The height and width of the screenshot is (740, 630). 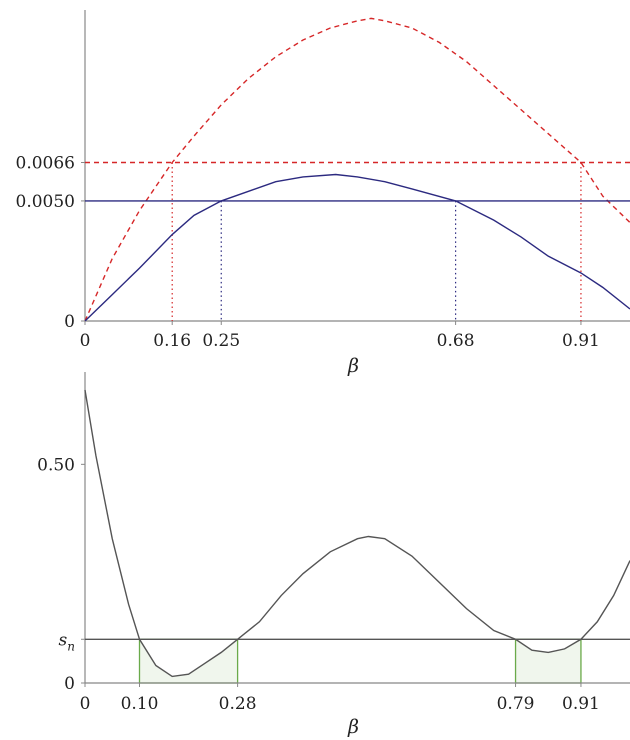 What do you see at coordinates (238, 704) in the screenshot?
I see `x-tick-label: 0.28` at bounding box center [238, 704].